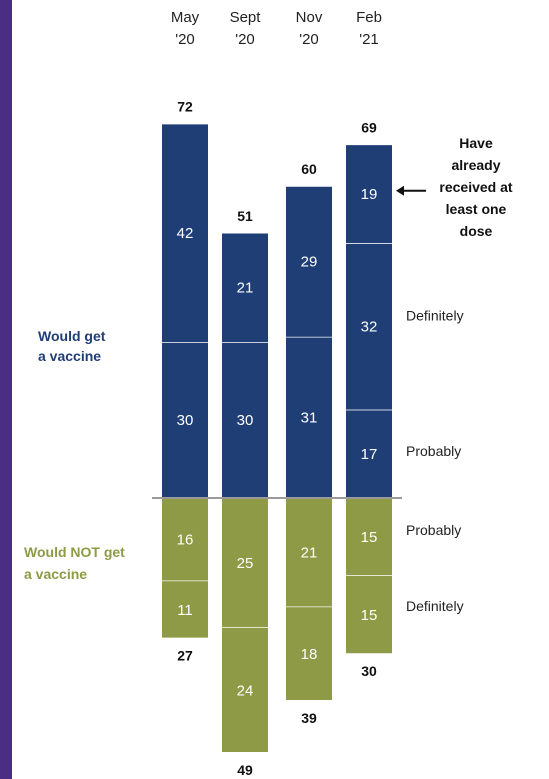 This screenshot has width=549, height=779. Describe the element at coordinates (433, 530) in the screenshot. I see `side-label-probably_not: Probably` at that location.